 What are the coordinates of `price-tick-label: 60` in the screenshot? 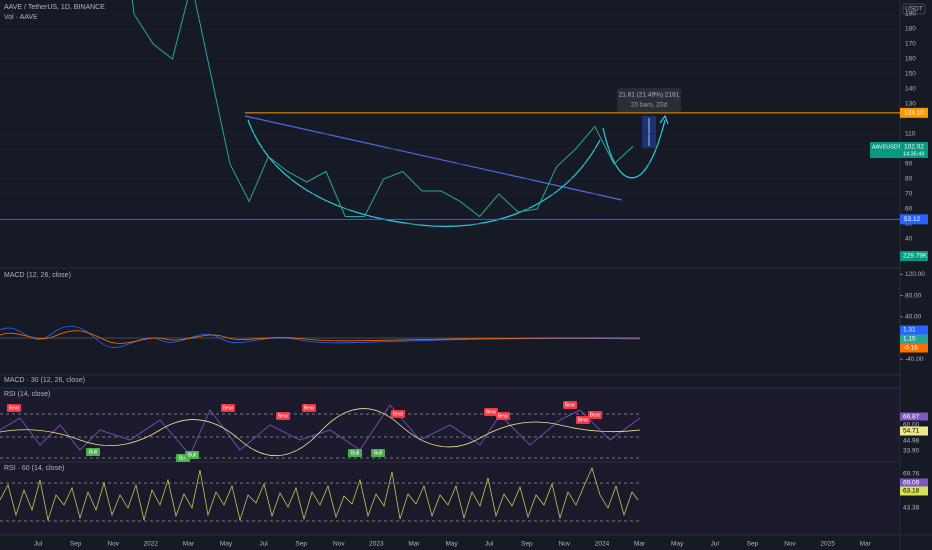 It's located at (909, 209).